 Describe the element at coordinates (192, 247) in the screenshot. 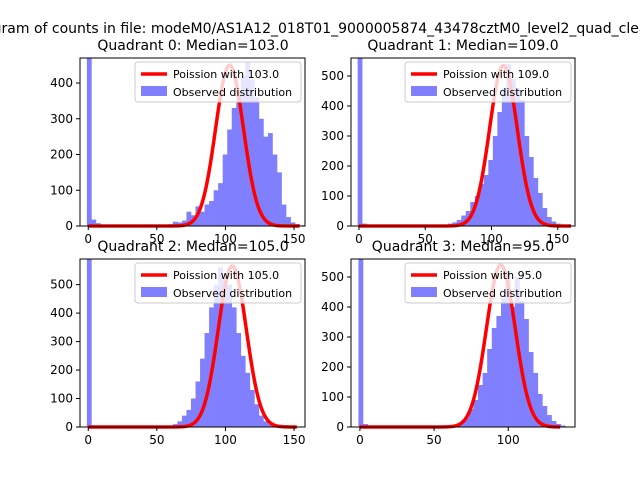

I see `subplot-title: Quadrant 2: Median=105.0` at that location.